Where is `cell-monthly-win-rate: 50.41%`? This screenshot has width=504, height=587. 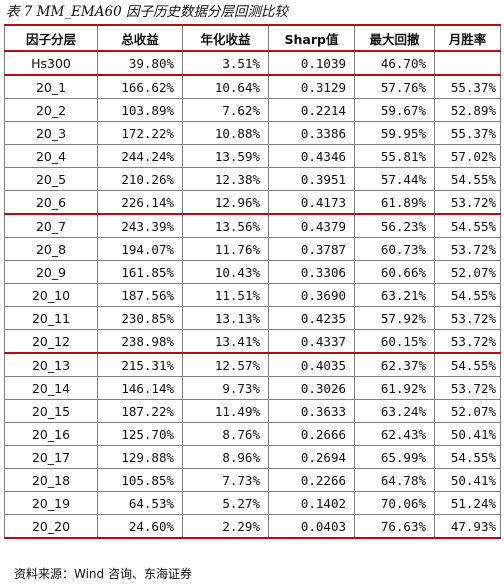
cell-monthly-win-rate: 50.41% is located at coordinates (467, 434).